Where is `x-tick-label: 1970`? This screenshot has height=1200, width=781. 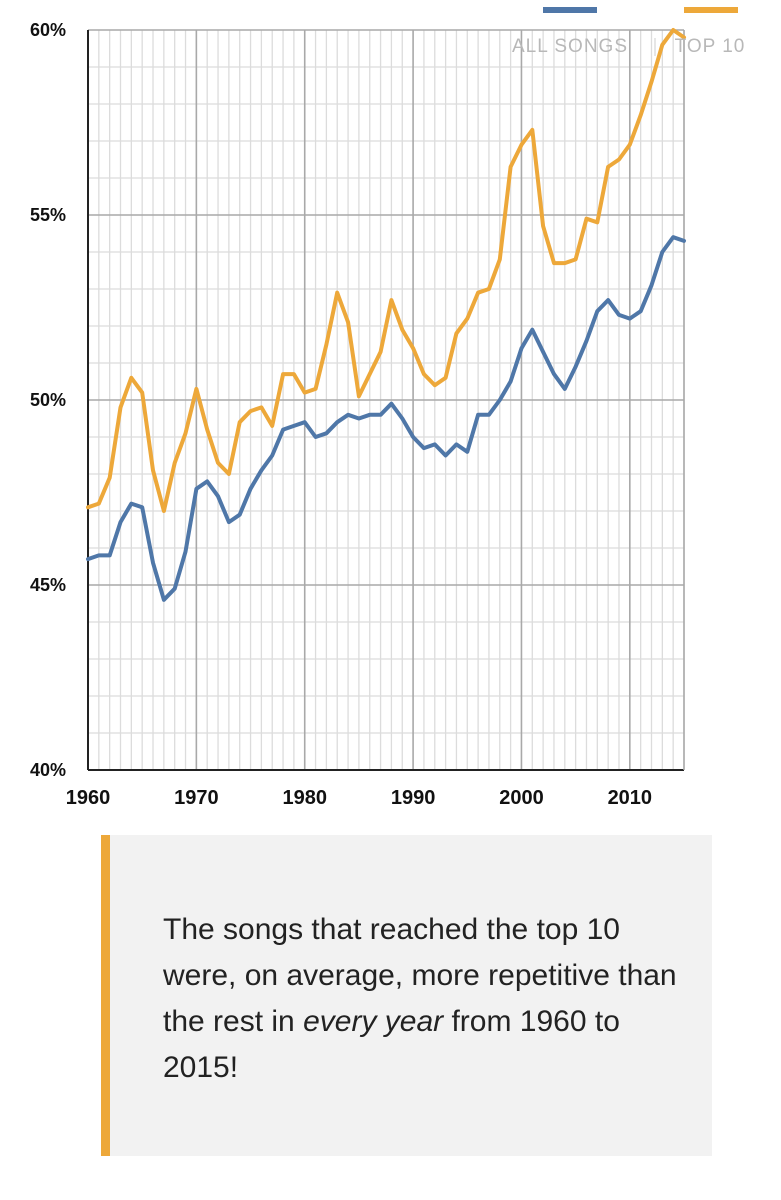
x-tick-label: 1970 is located at coordinates (196, 798).